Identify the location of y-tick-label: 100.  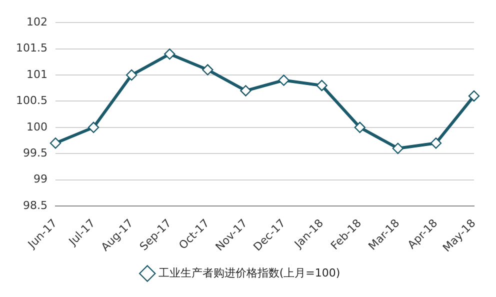
(37, 127).